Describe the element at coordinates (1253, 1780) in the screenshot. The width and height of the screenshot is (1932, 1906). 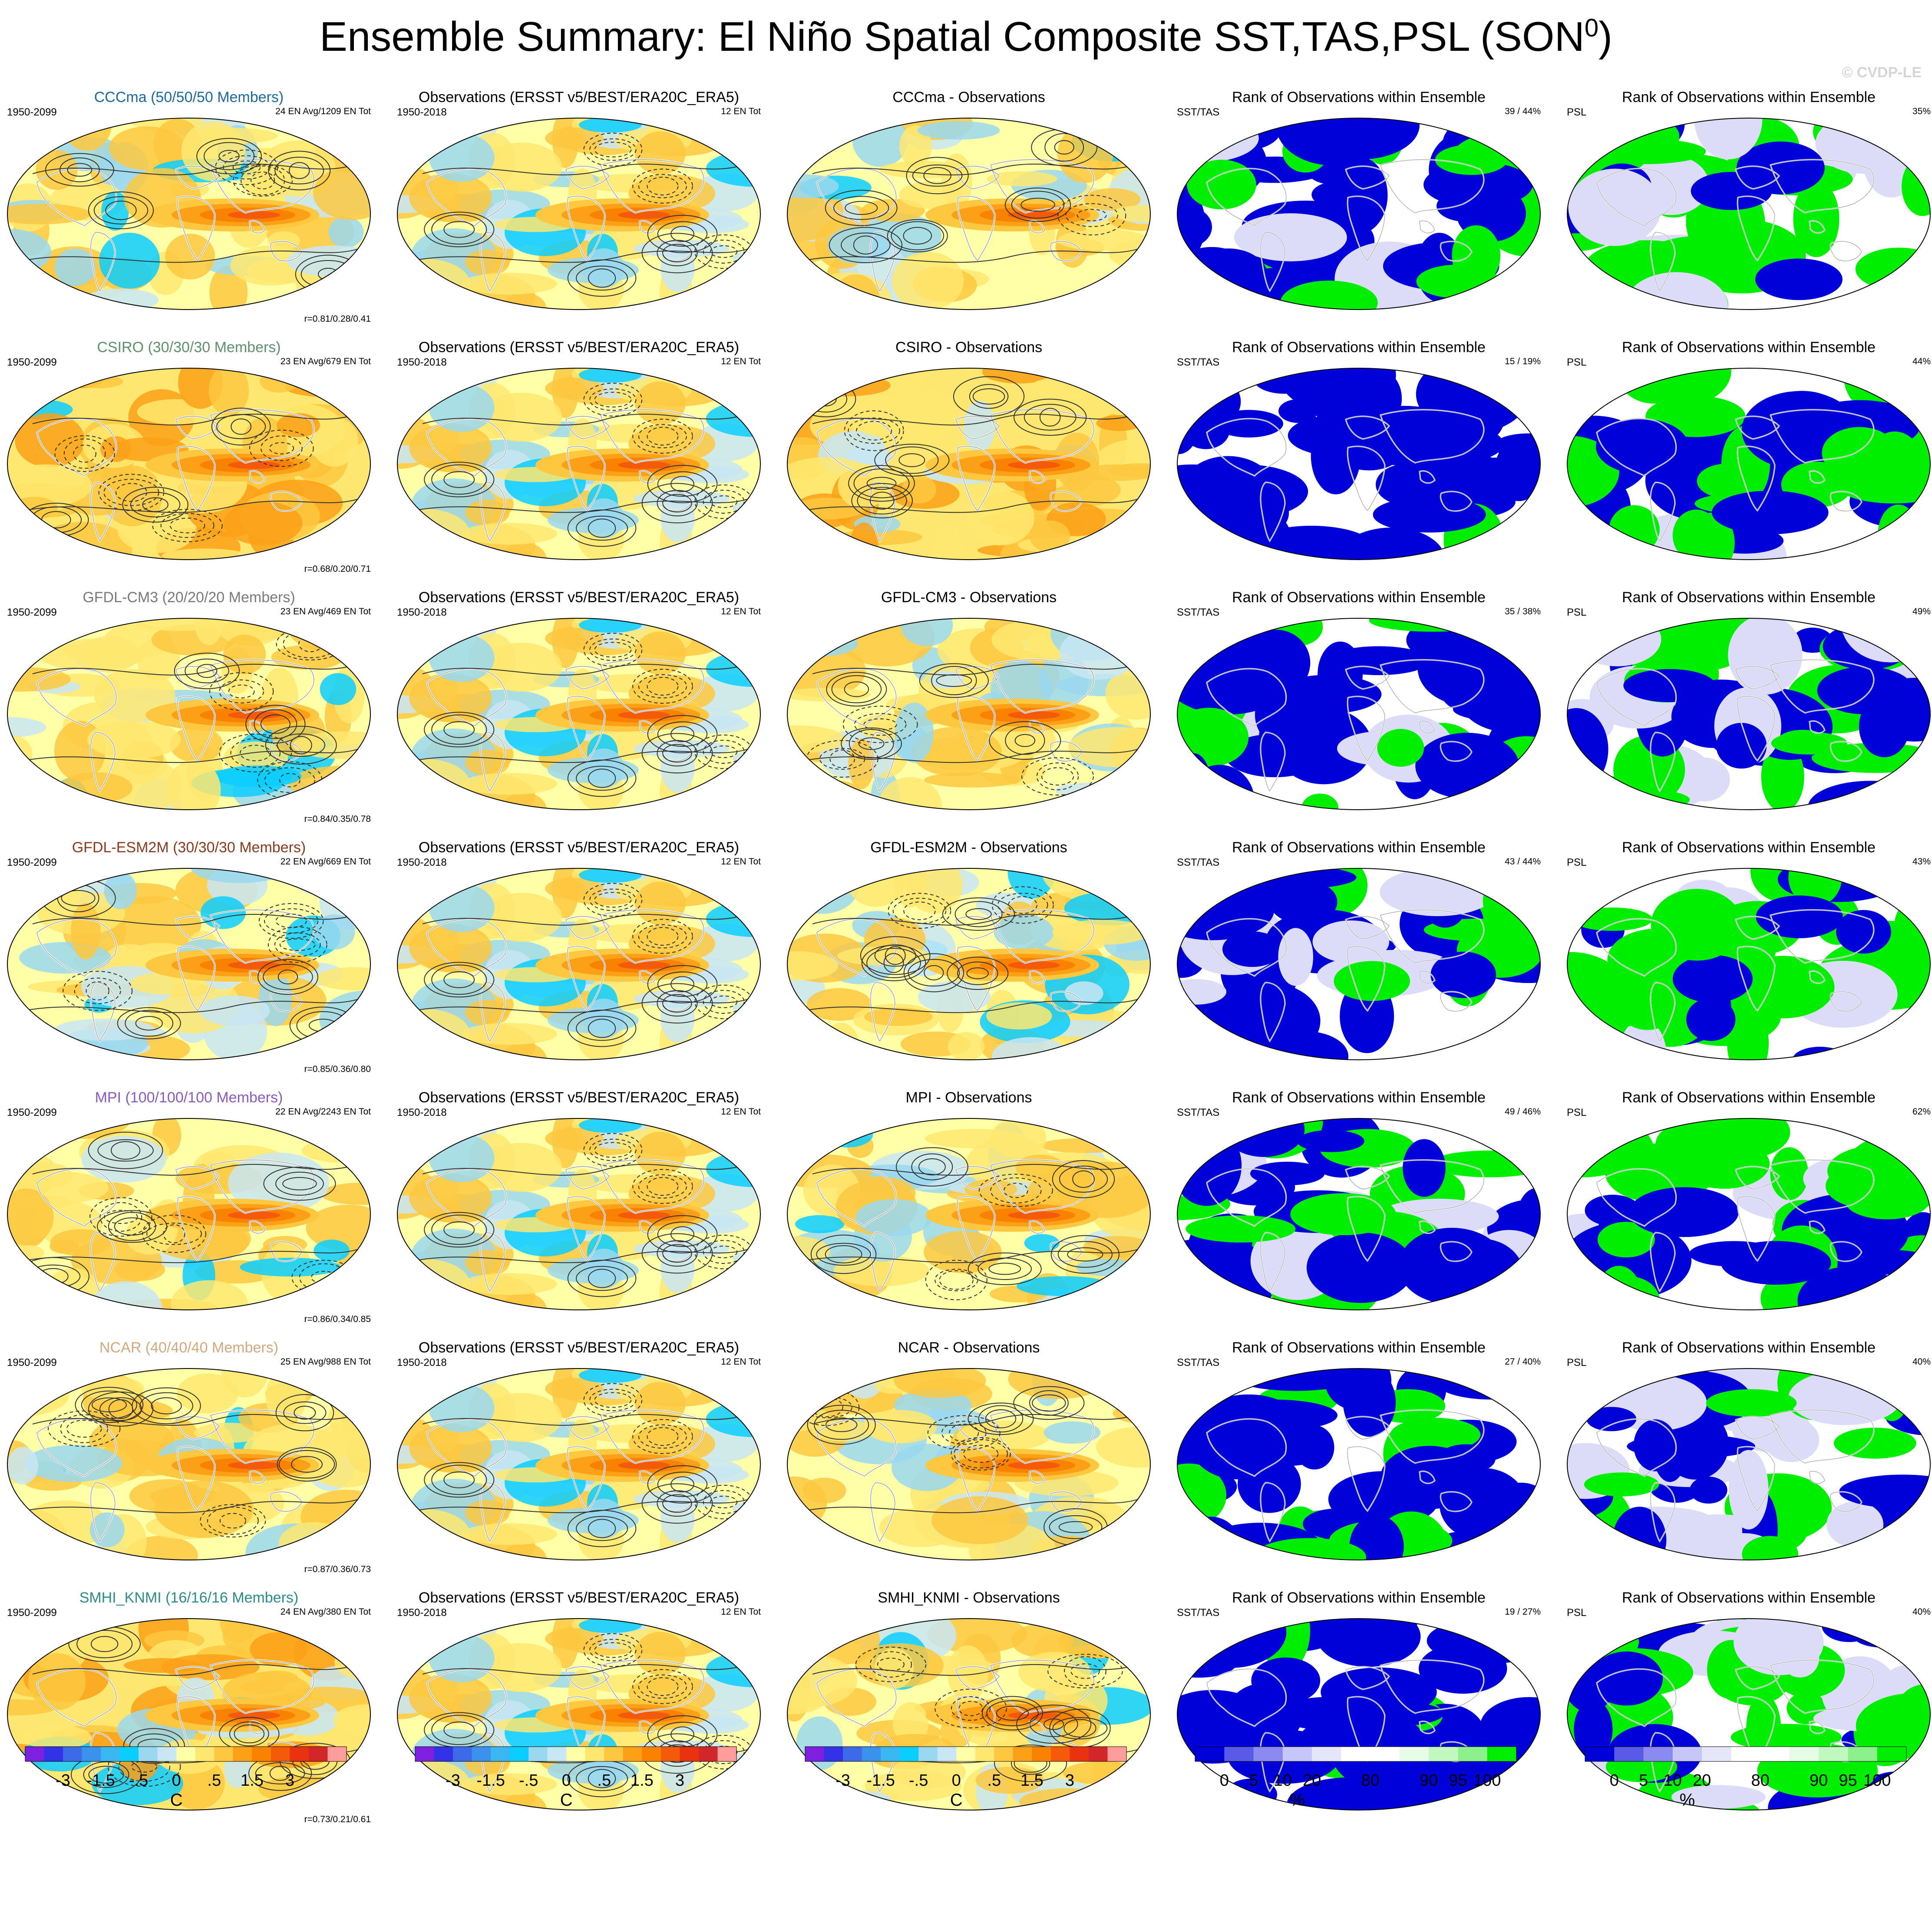
I see `colorbar-tick-label: 5` at that location.